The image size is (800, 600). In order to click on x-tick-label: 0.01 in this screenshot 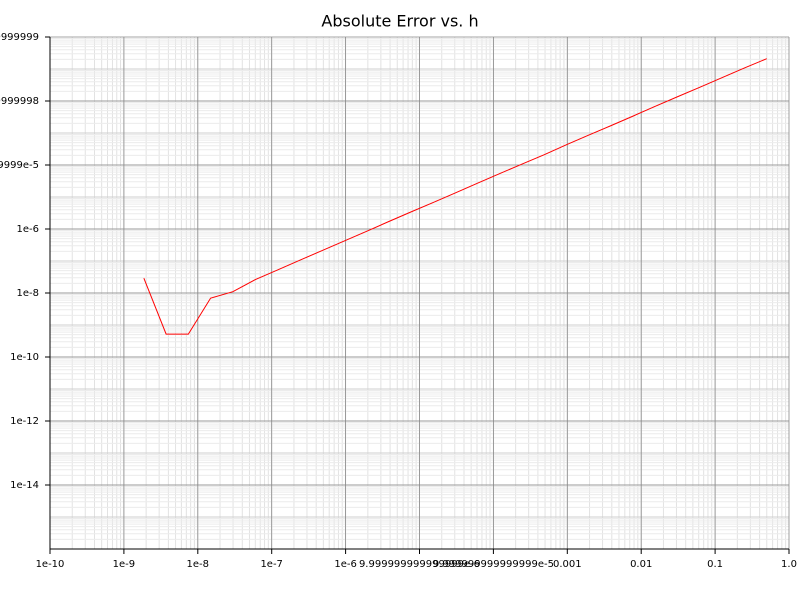, I will do `click(641, 564)`.